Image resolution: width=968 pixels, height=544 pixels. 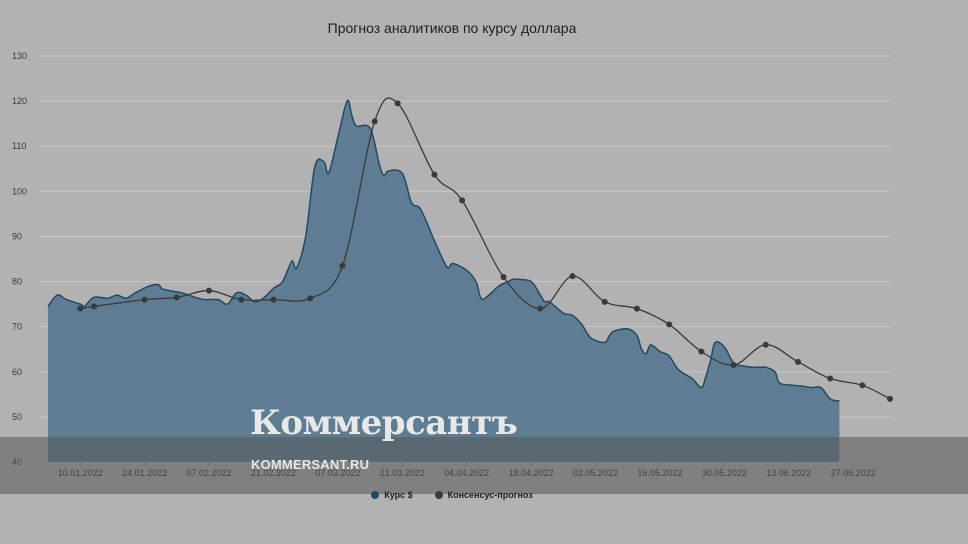 I want to click on y-tick-label: 50, so click(x=17, y=417).